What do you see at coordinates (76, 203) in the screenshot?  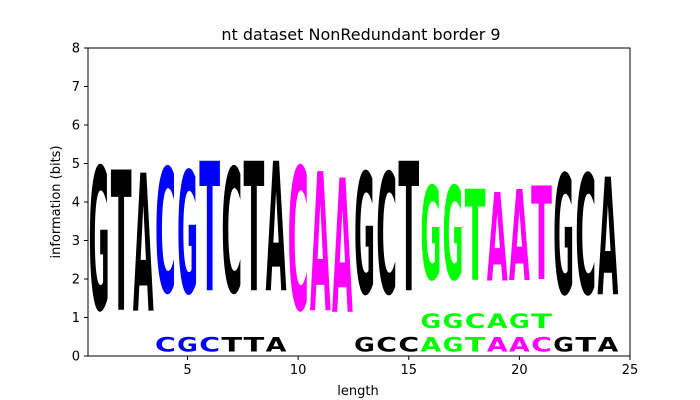 I see `y-tick-label: 4` at bounding box center [76, 203].